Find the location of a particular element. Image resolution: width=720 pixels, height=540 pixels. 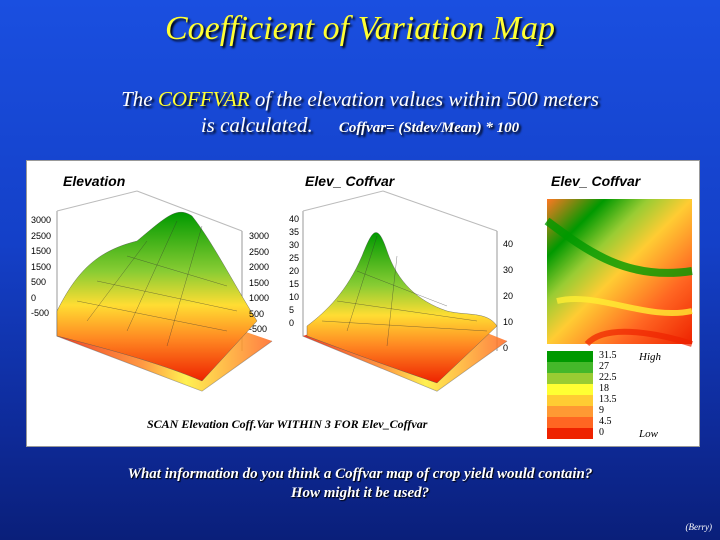

tick: 1000 is located at coordinates (259, 298).